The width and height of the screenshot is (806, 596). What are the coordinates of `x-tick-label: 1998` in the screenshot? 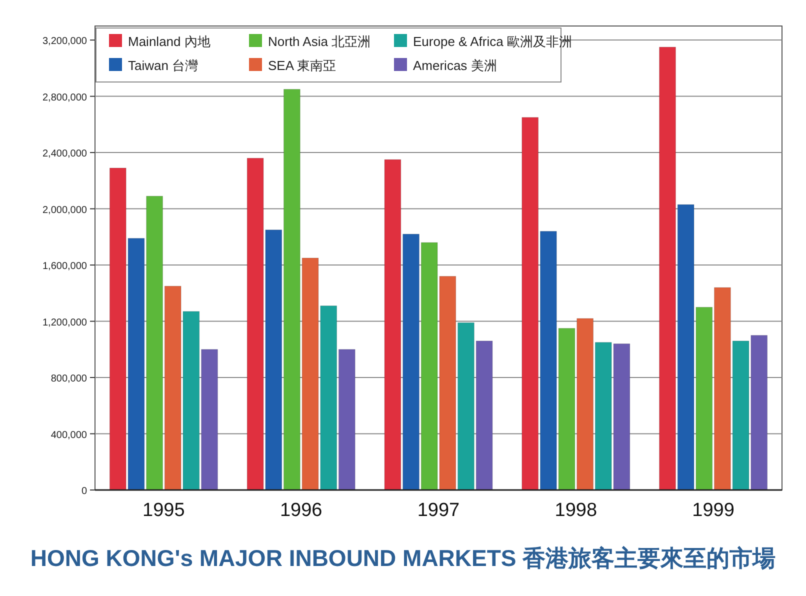 It's located at (576, 510).